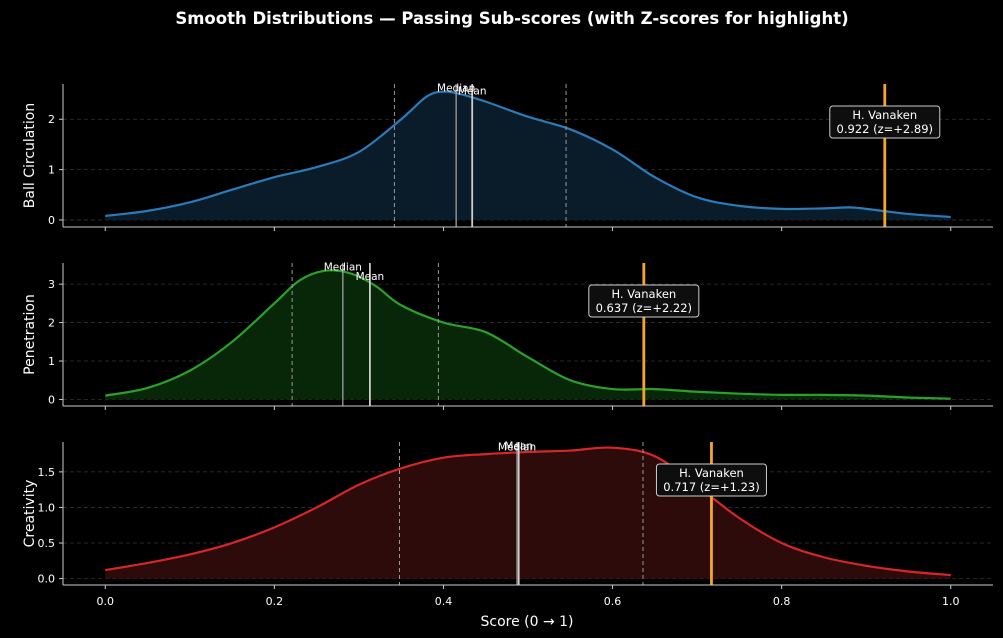 The height and width of the screenshot is (638, 1003). Describe the element at coordinates (47, 507) in the screenshot. I see `y-tick-label: 1.0` at that location.